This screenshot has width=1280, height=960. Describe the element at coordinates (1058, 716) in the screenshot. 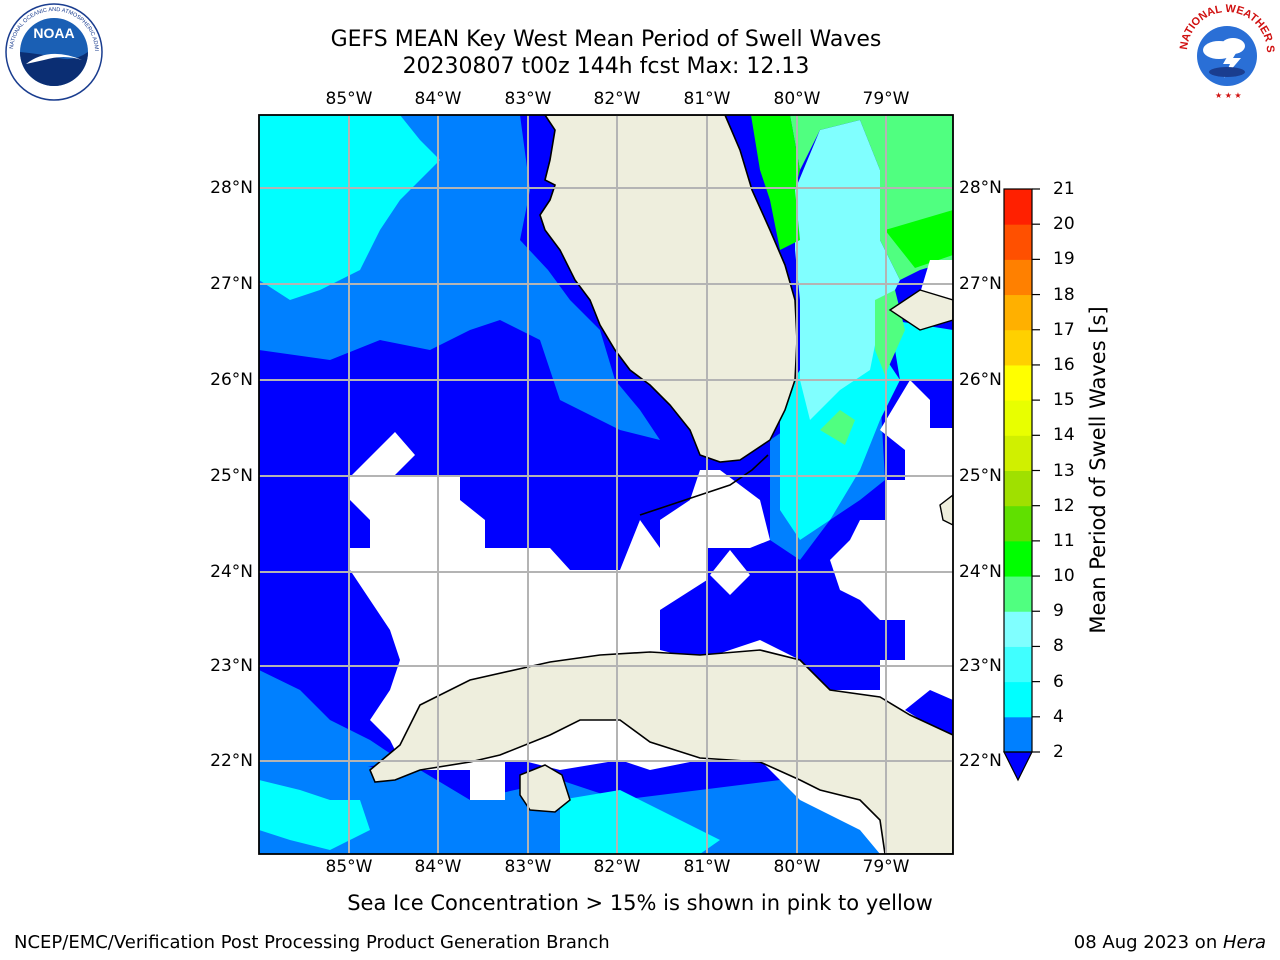

I see `colorbar-tick-label: 4` at that location.